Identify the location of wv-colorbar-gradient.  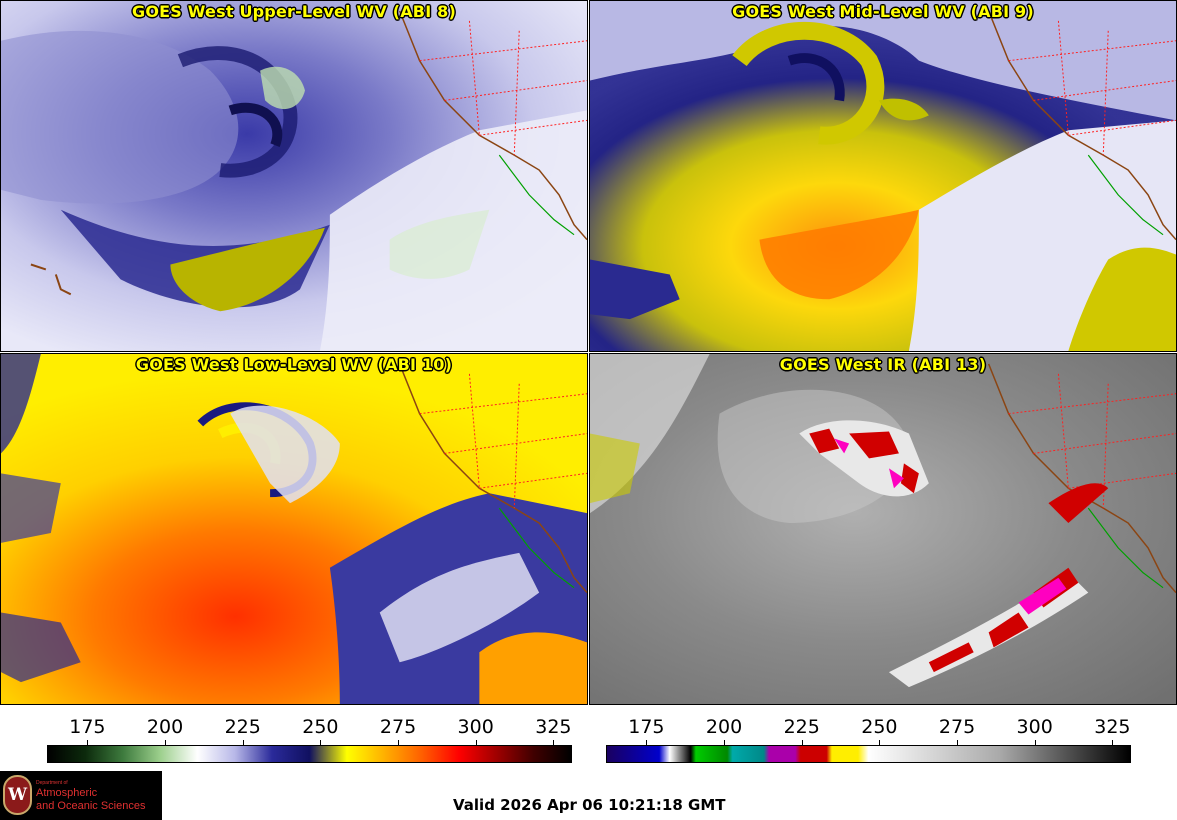
(309, 754).